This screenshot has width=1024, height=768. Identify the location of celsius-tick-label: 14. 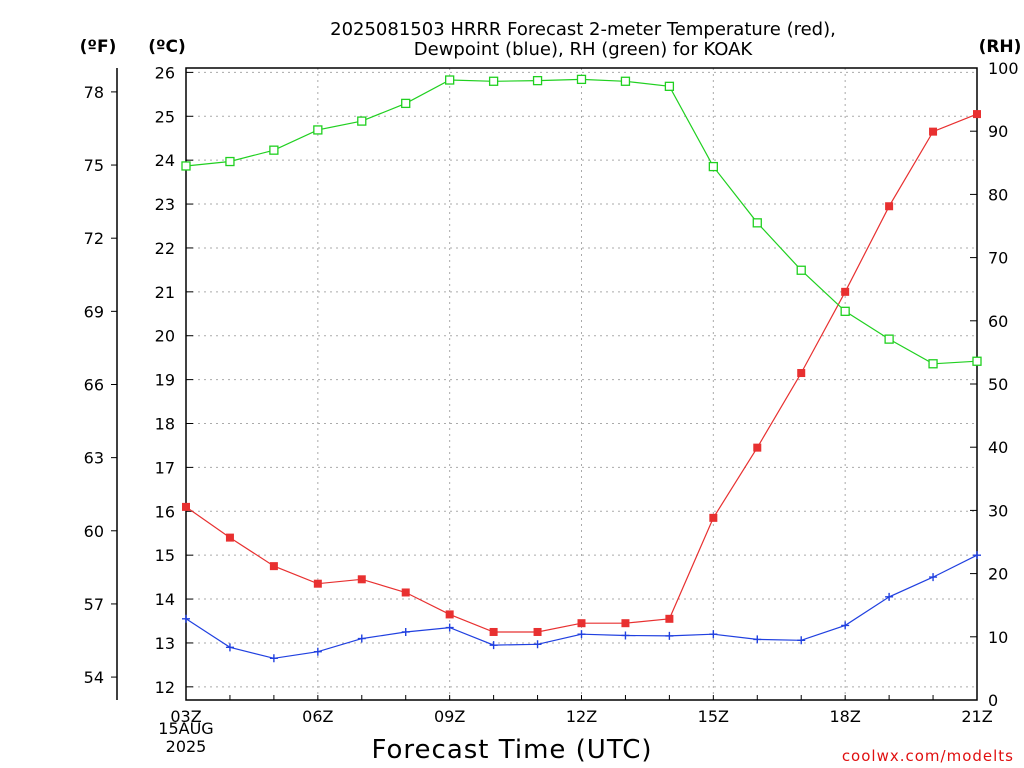
(165, 599).